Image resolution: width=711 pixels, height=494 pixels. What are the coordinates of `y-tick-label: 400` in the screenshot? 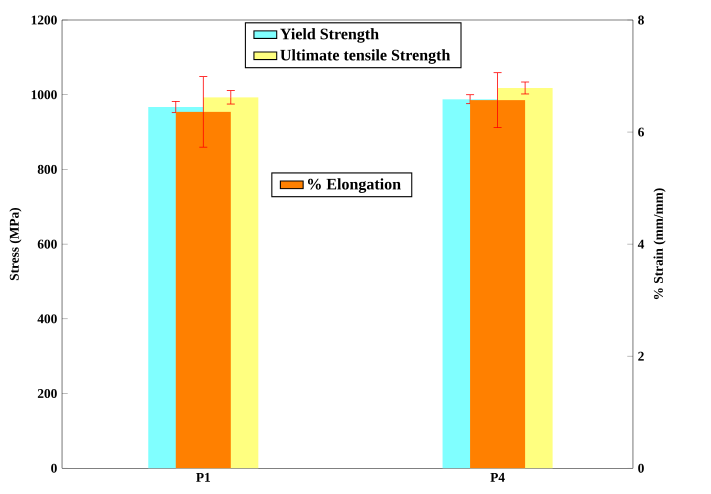 It's located at (47, 319).